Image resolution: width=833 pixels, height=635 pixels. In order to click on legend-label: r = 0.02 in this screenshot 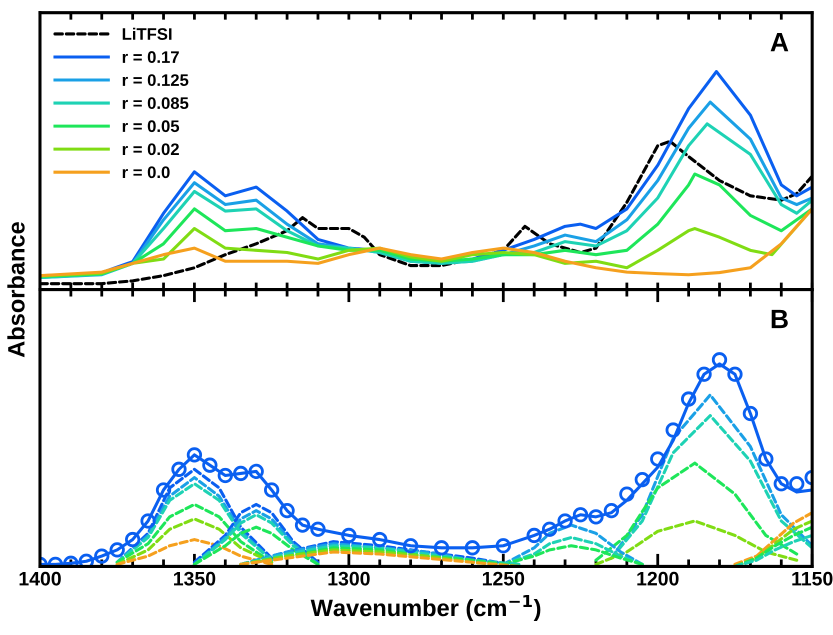, I will do `click(150, 149)`.